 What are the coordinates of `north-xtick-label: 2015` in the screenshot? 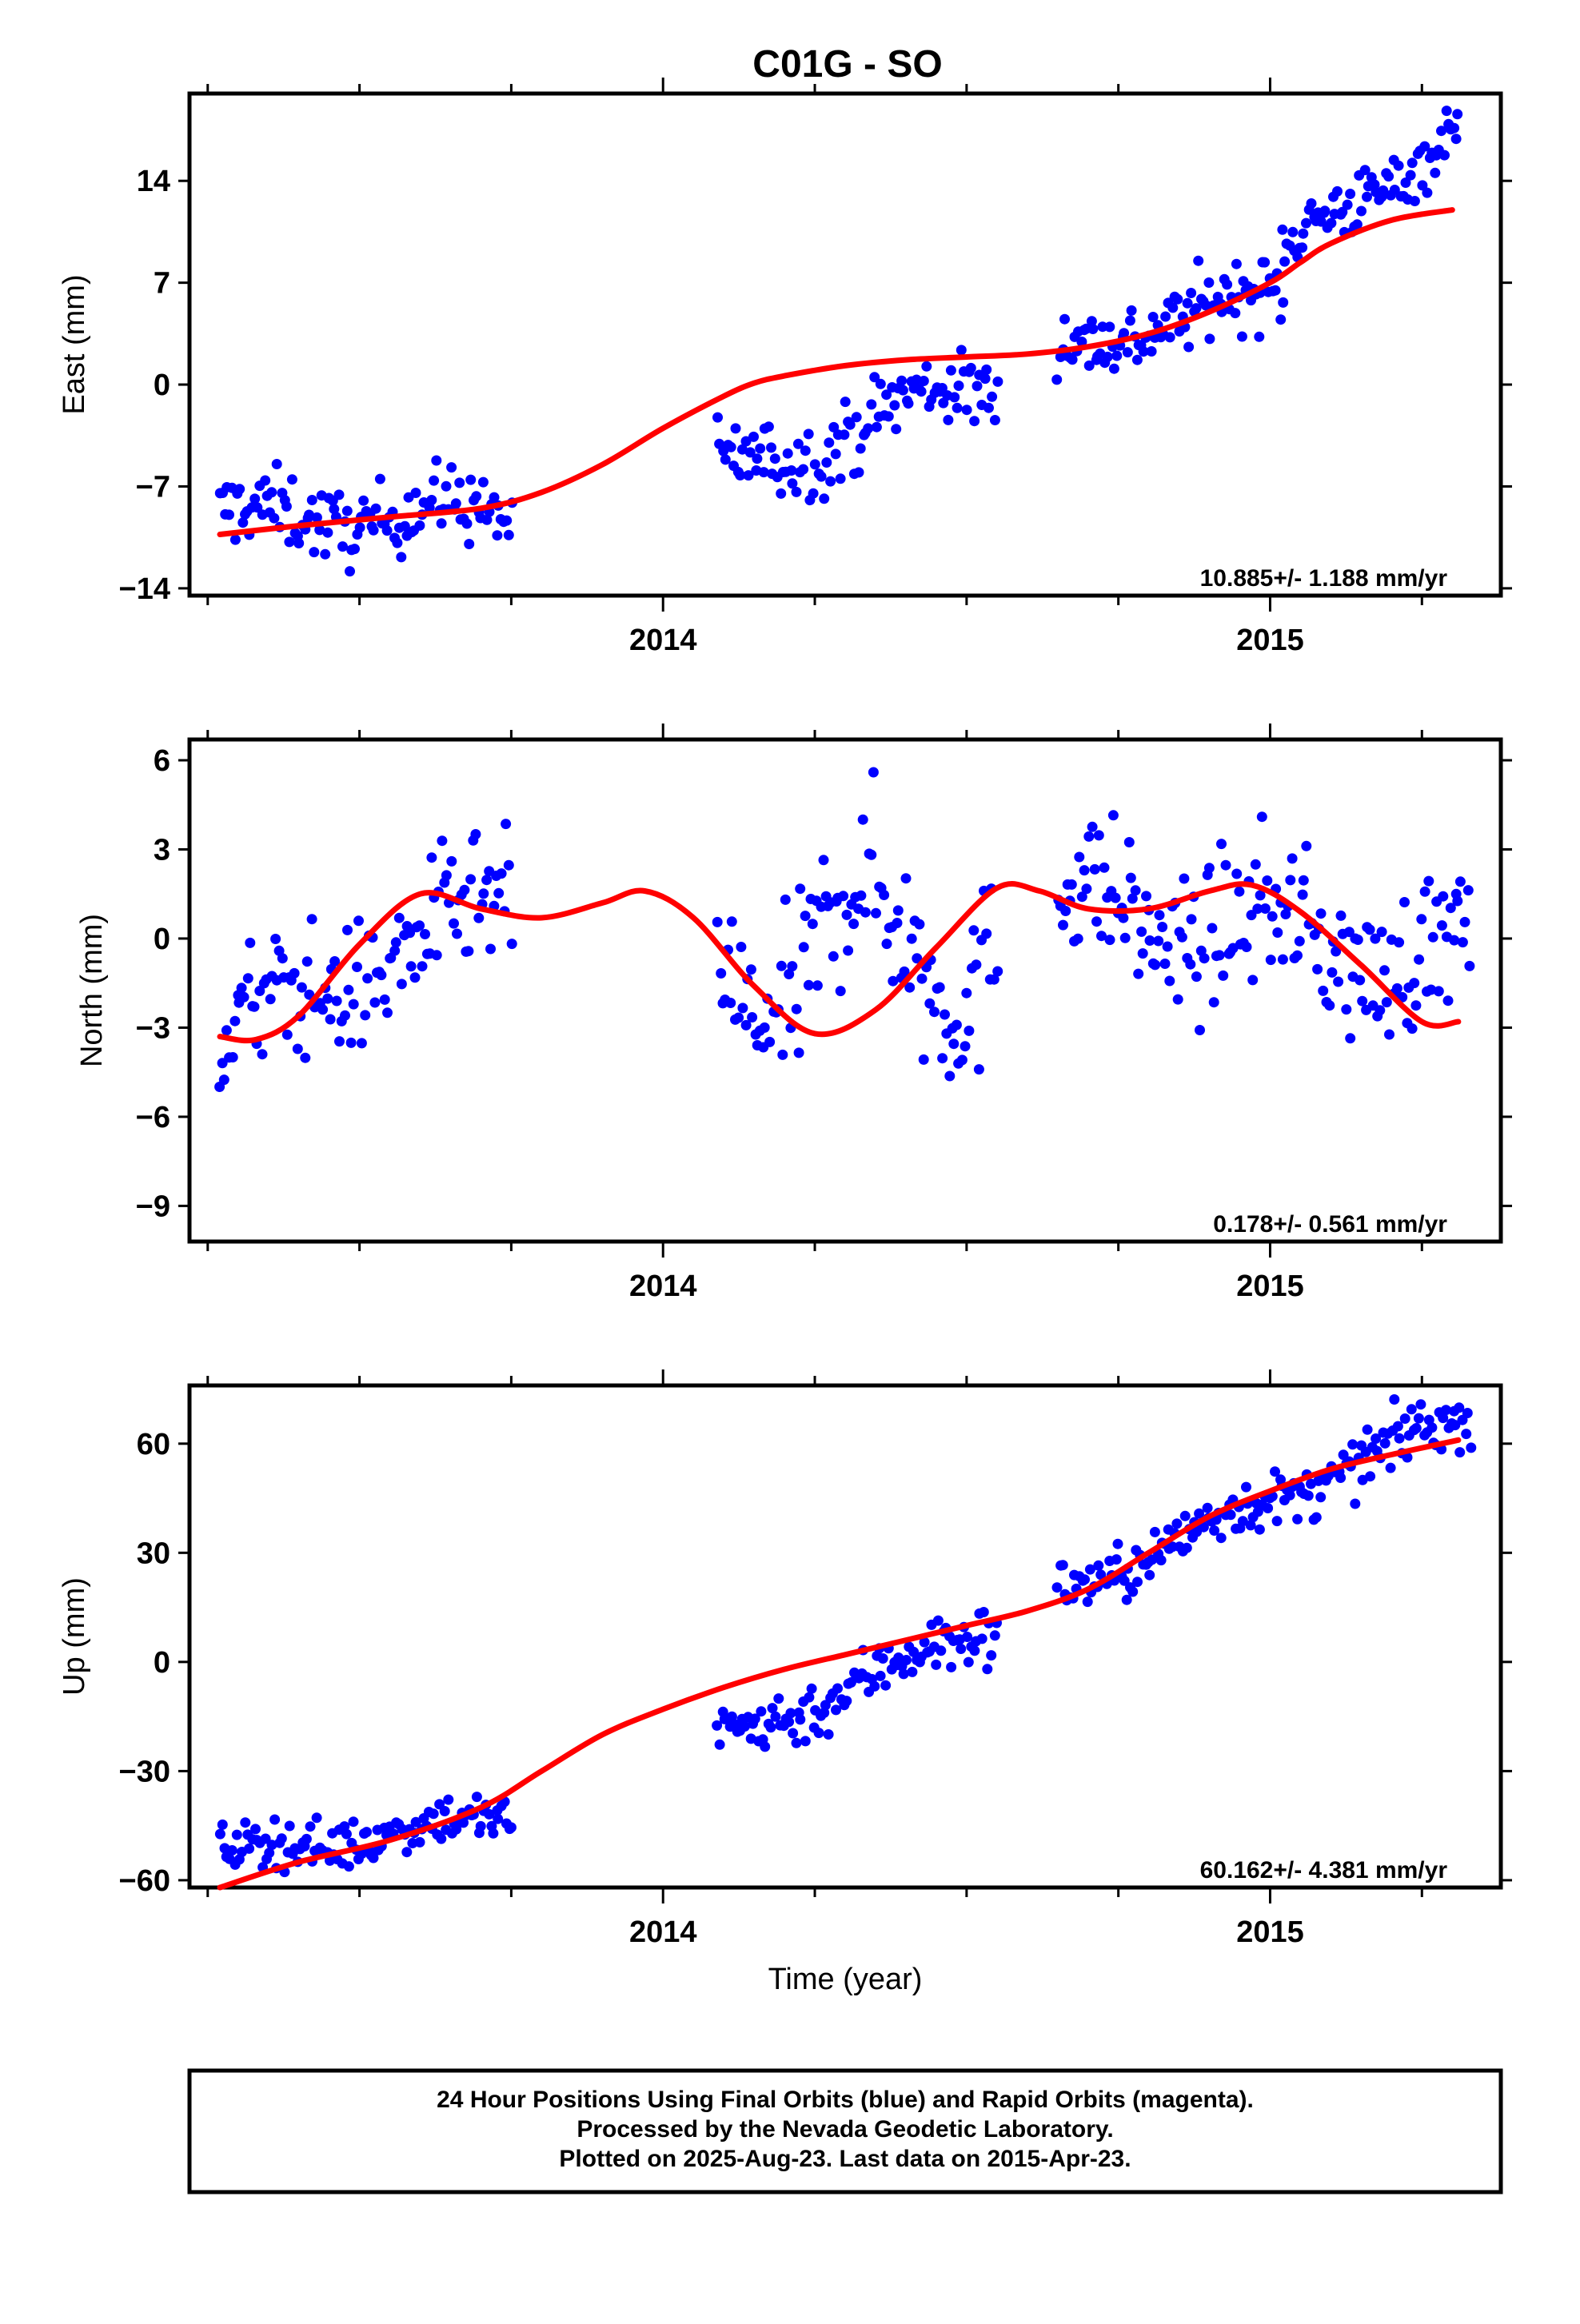 It's located at (1270, 1286).